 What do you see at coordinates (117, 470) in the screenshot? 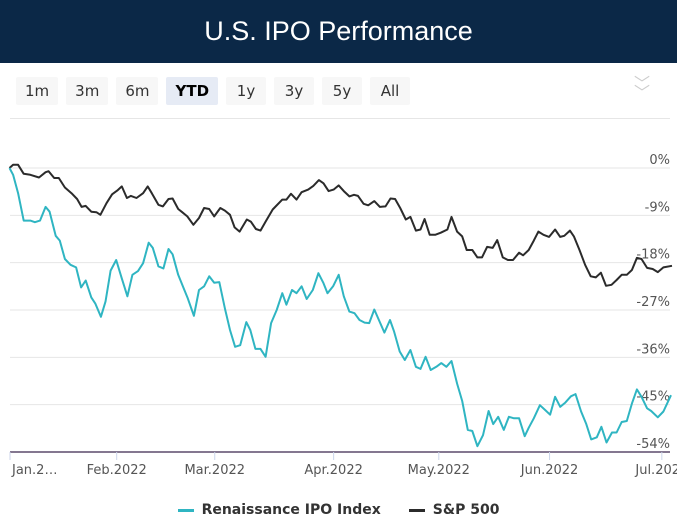
I see `x-tick-label: Feb.2022` at bounding box center [117, 470].